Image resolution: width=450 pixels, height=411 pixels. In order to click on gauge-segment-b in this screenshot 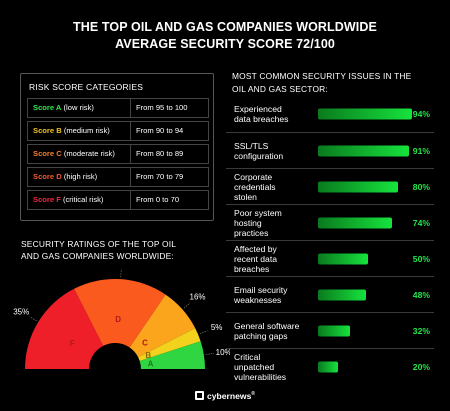, I will do `click(169, 344)`.